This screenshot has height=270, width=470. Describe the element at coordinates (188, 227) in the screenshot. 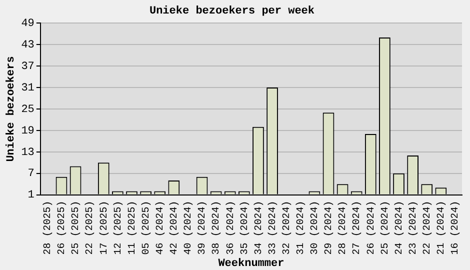

I see `x-tick-label: 40 (2024)` at that location.